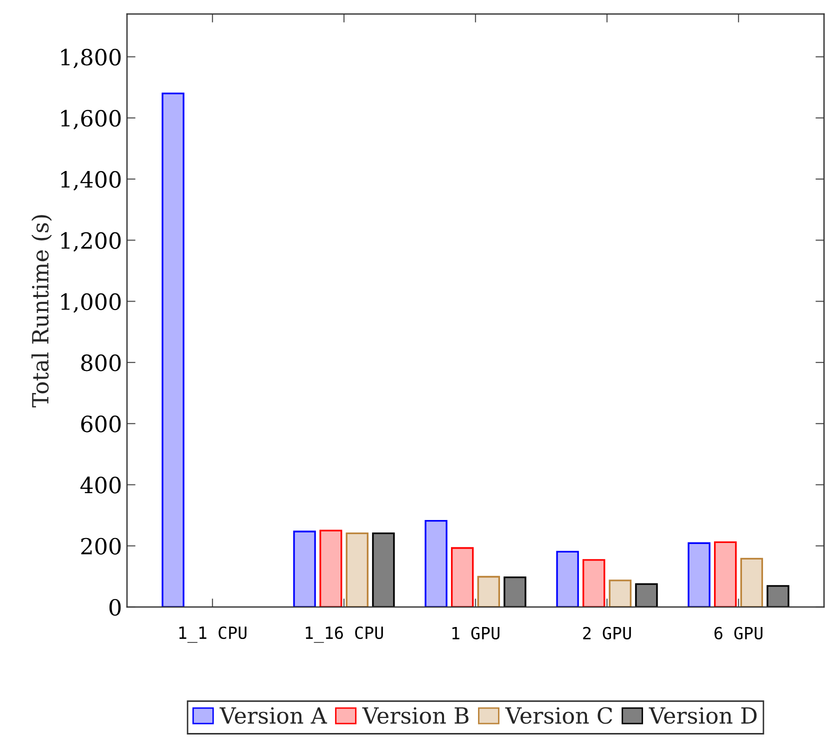 This screenshot has height=739, width=825. What do you see at coordinates (91, 120) in the screenshot?
I see `y-tick-label: 1,600` at bounding box center [91, 120].